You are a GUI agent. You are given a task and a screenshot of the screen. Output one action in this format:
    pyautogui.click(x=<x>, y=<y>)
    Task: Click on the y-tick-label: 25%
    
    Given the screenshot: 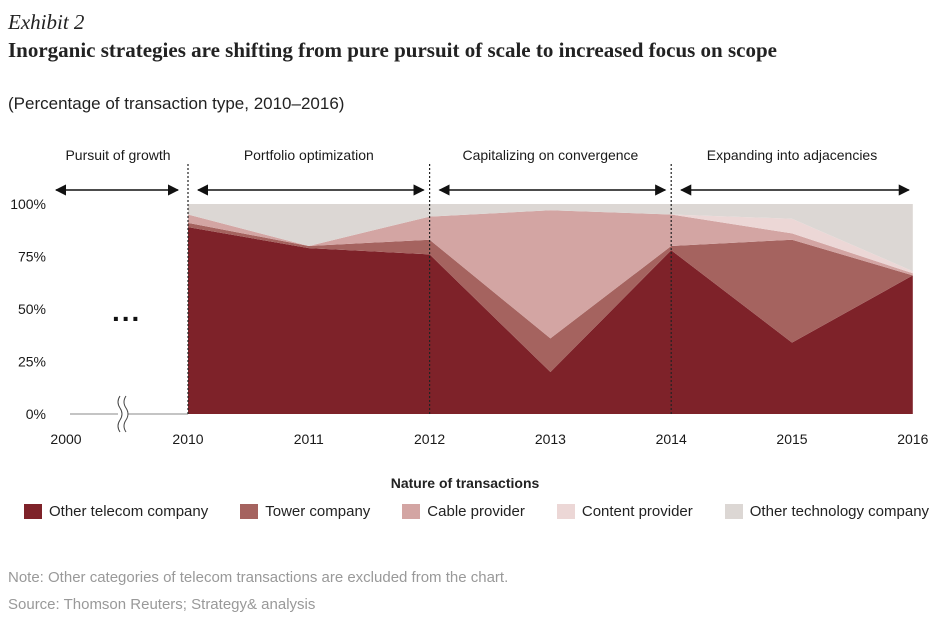 What is the action you would take?
    pyautogui.click(x=32, y=362)
    